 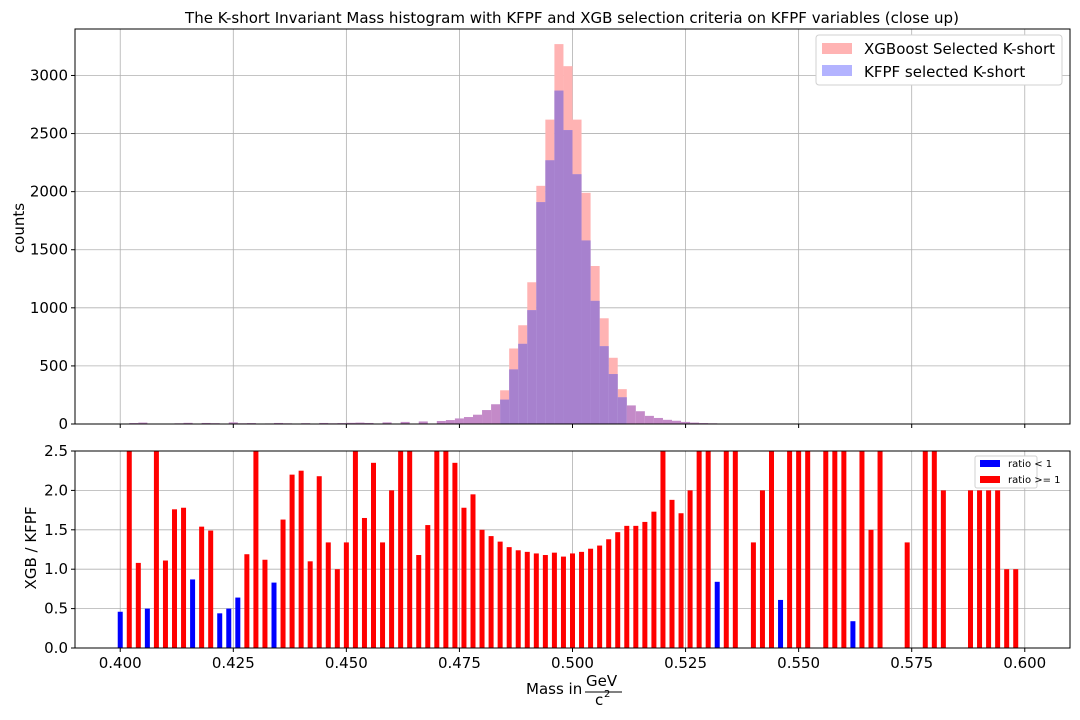 I want to click on top-y-tick-label: 500, so click(x=53, y=366).